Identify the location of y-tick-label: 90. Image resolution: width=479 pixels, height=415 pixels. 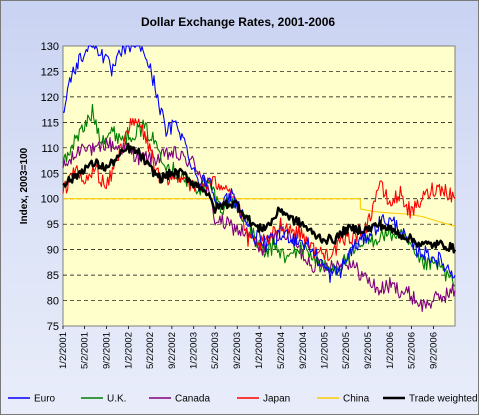
(53, 251).